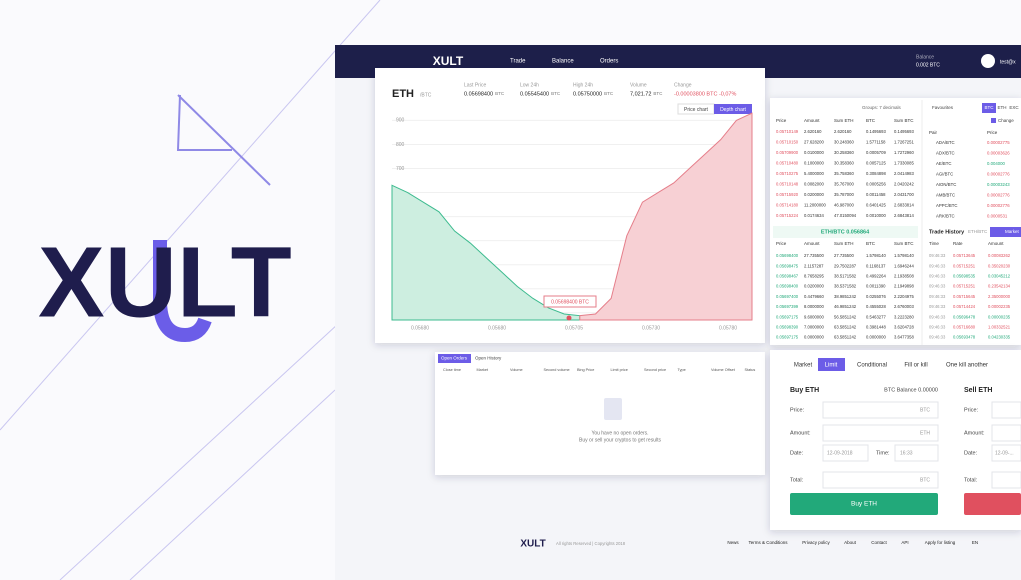 This screenshot has height=580, width=1021. Describe the element at coordinates (992, 504) in the screenshot. I see `sell-button` at that location.